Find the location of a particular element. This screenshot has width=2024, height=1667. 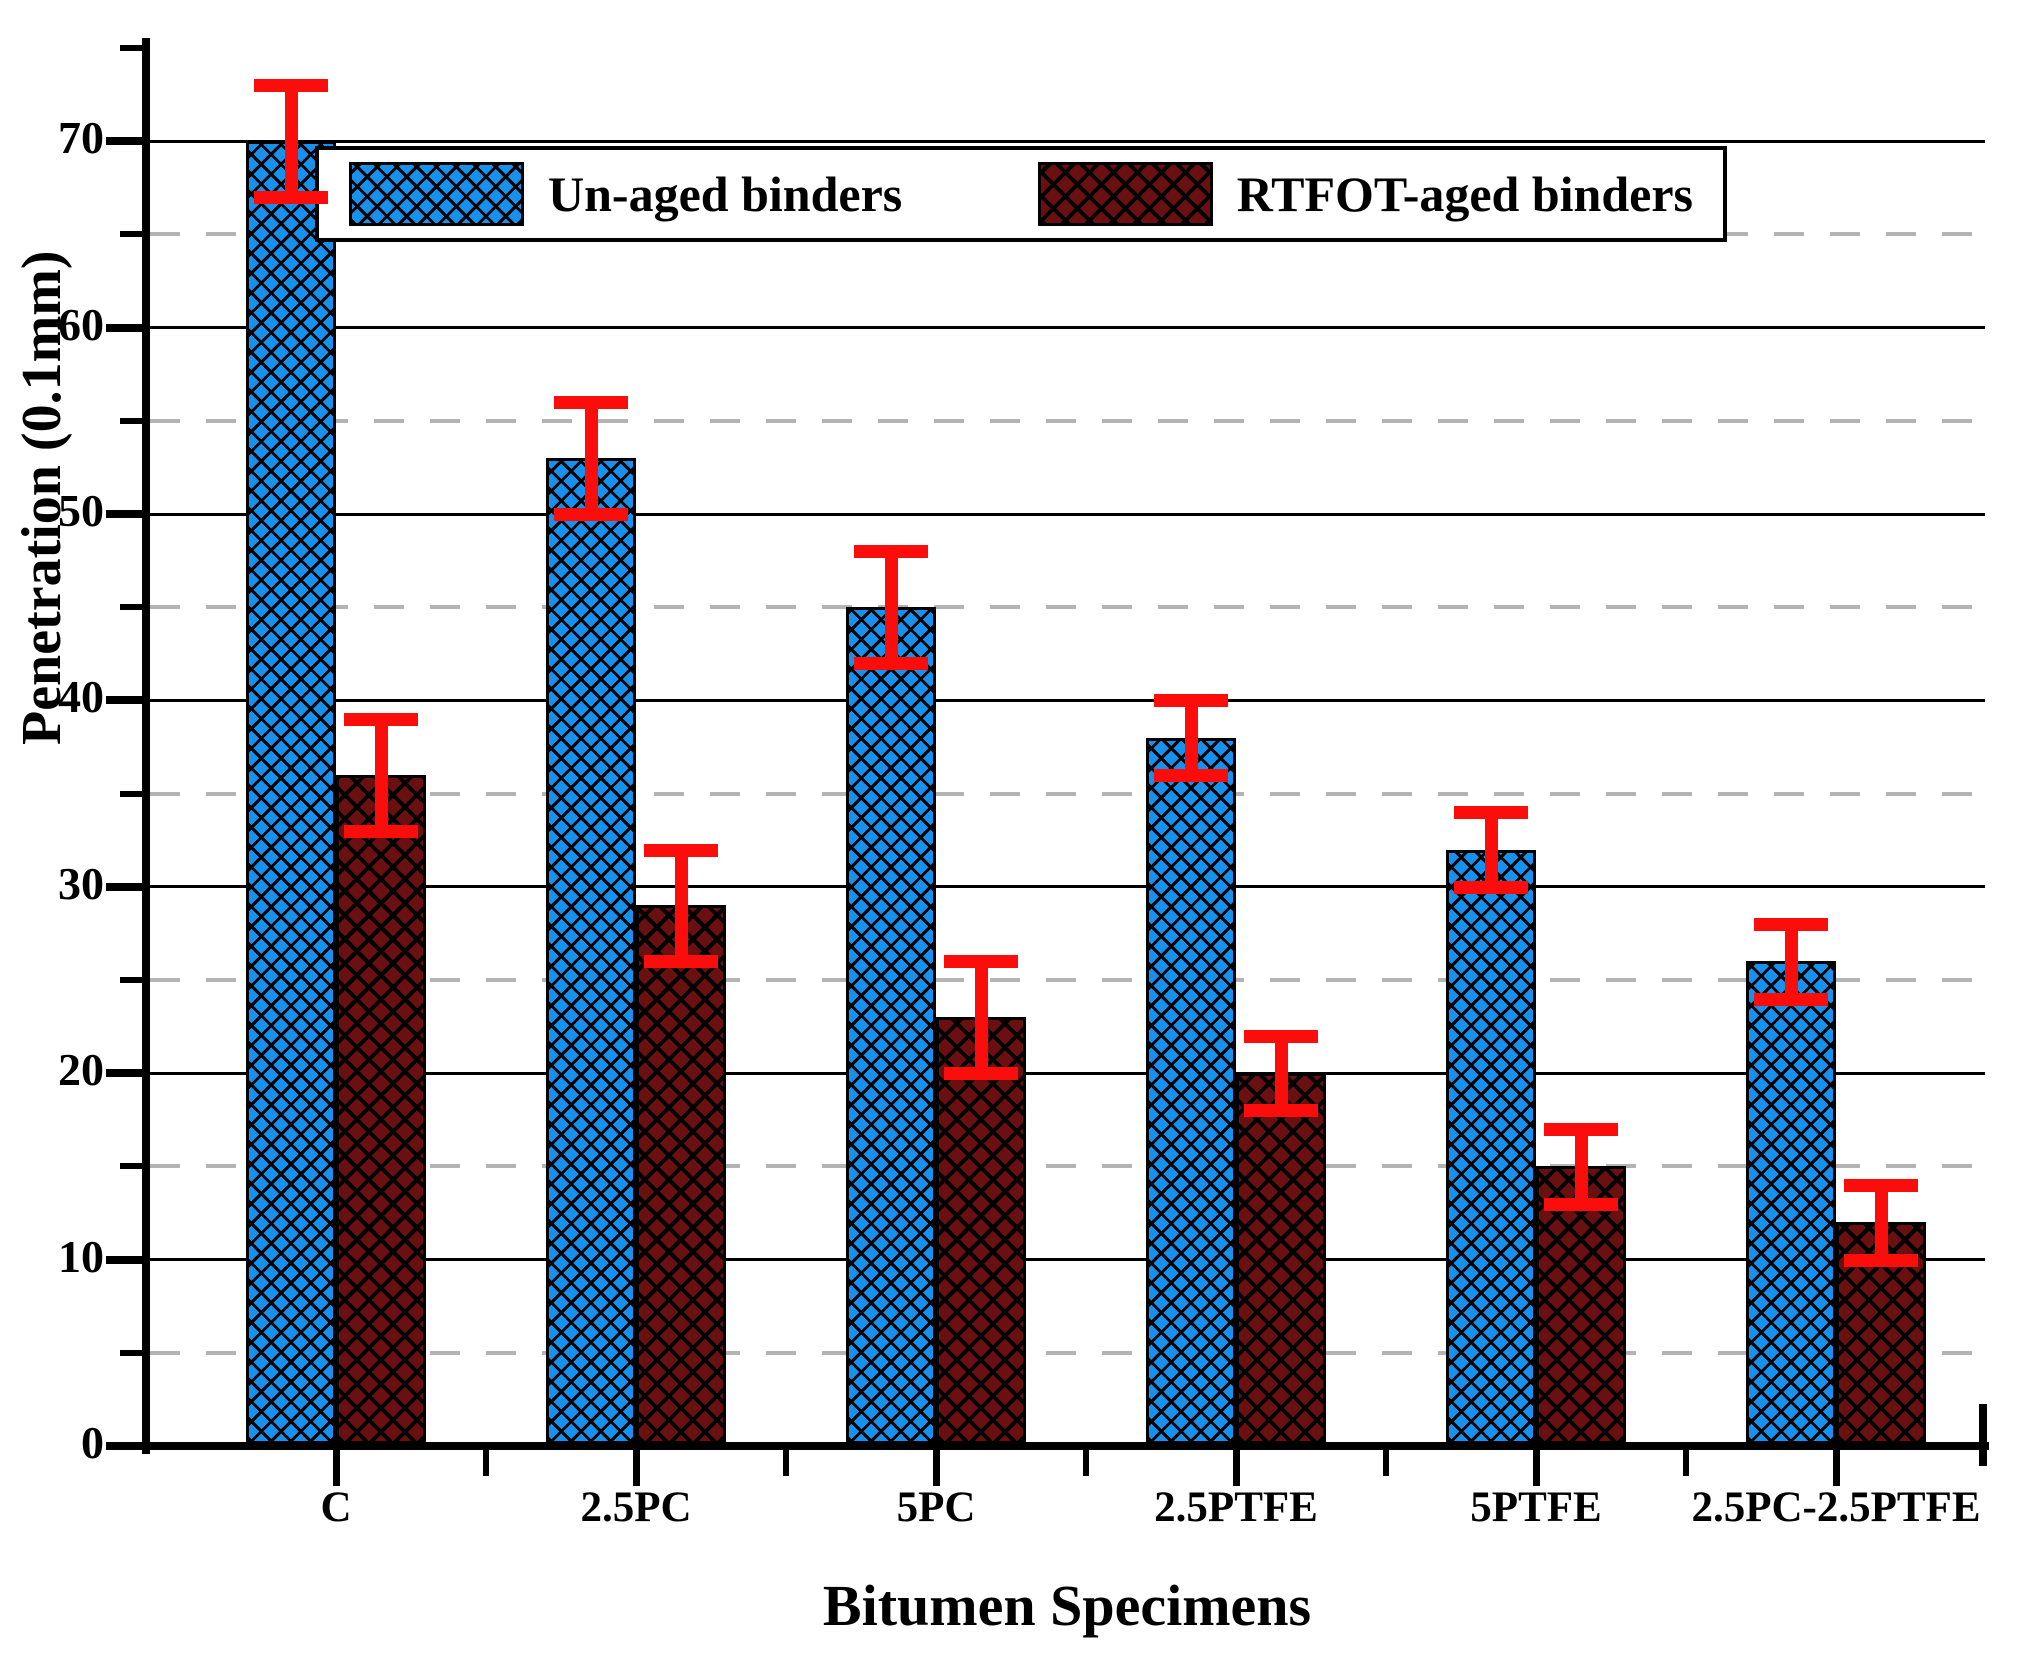

error-rod-aged-C is located at coordinates (381, 775).